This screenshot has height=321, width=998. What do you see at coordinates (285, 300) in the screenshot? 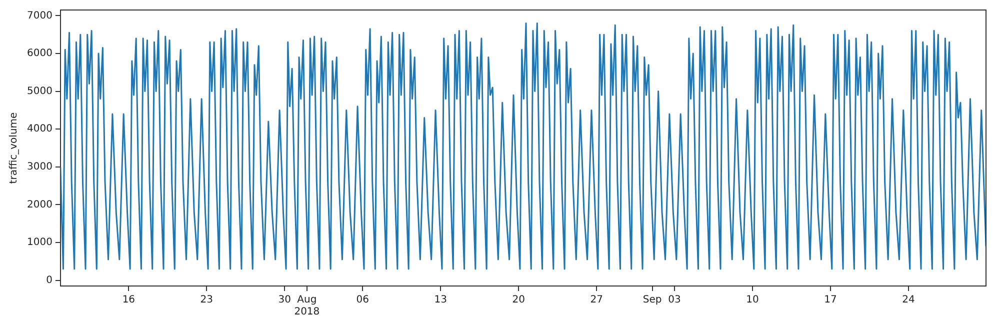
I see `x-tick-label: 30` at bounding box center [285, 300].